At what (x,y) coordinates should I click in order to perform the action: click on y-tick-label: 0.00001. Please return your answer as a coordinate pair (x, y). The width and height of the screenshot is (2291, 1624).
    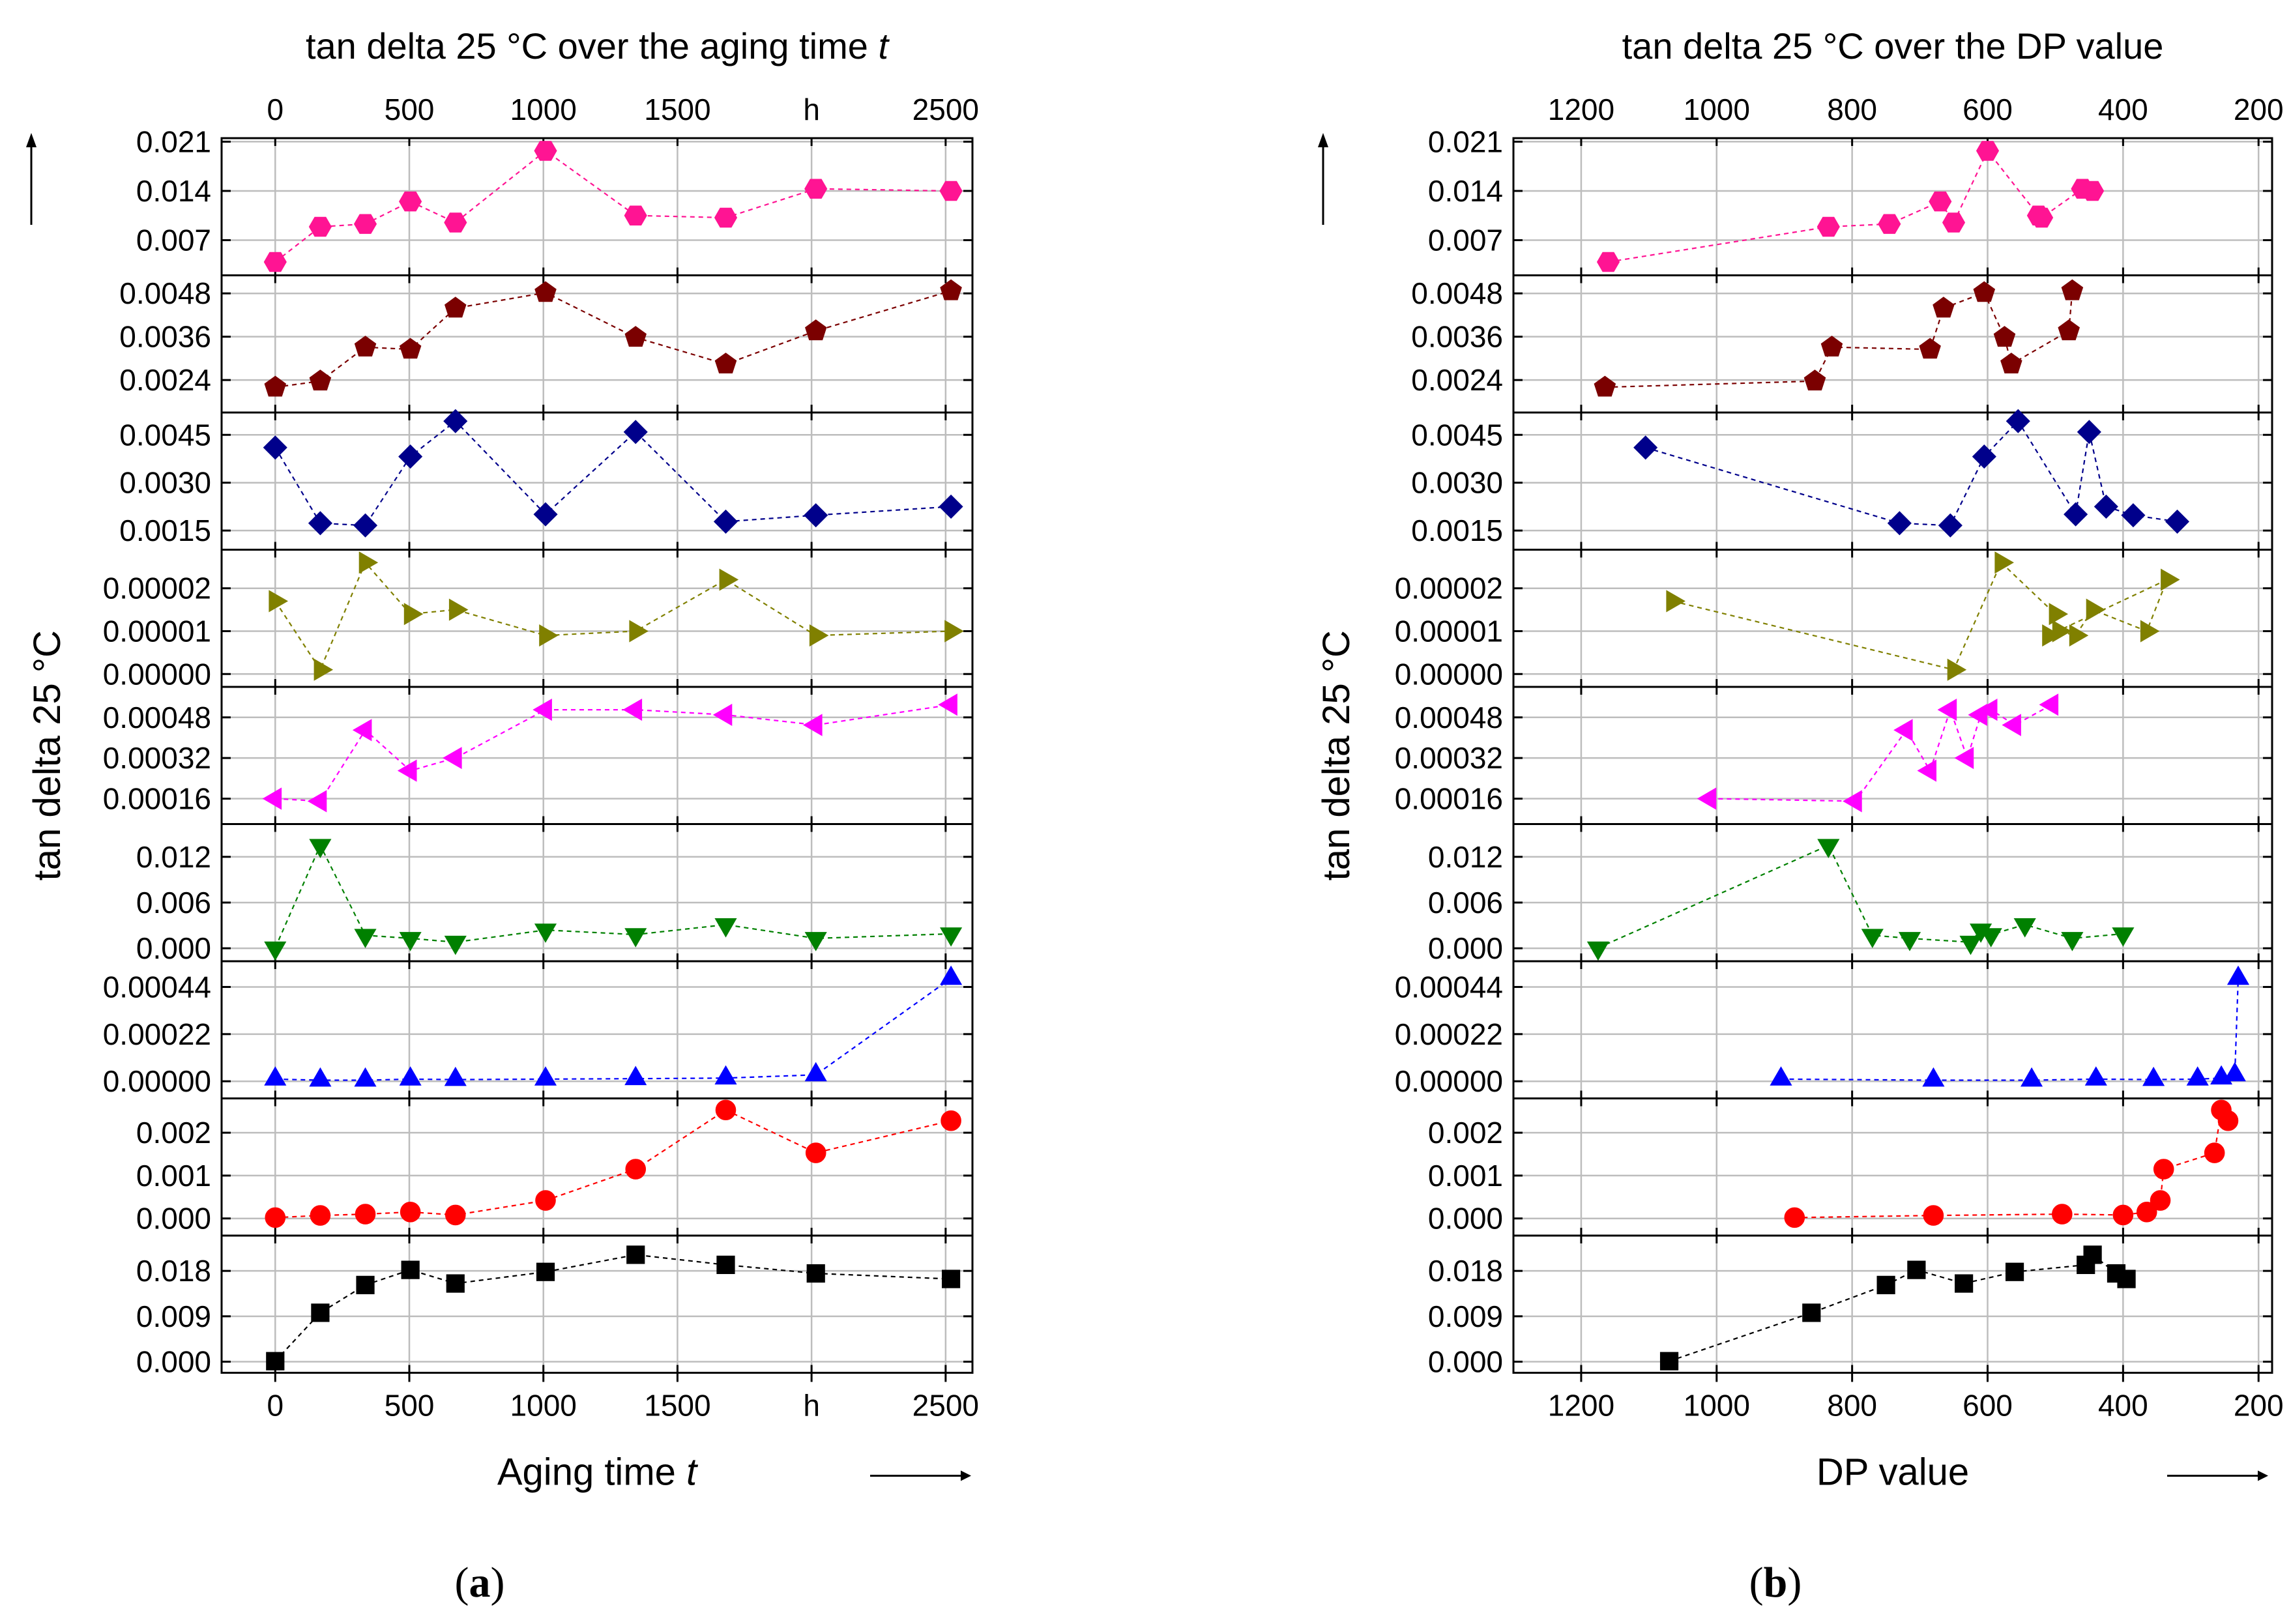
    Looking at the image, I should click on (157, 631).